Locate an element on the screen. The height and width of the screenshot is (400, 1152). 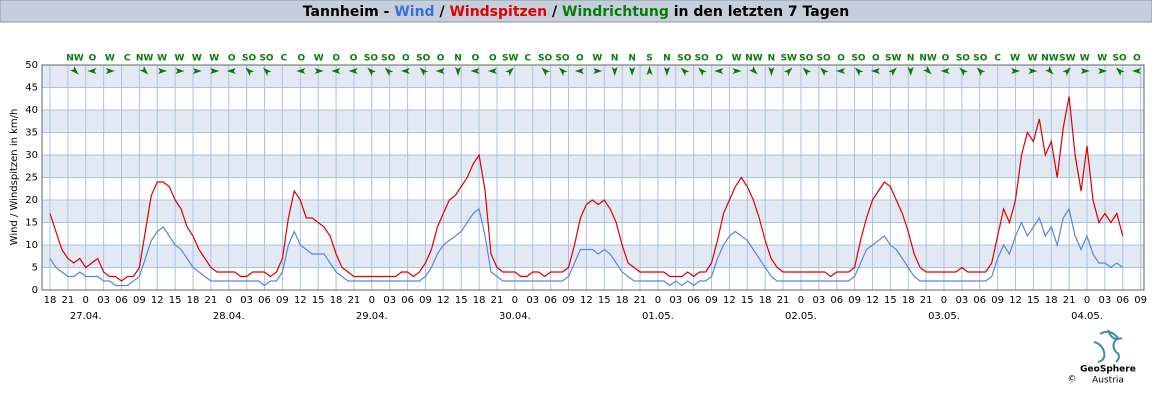
date-label: 01.05. is located at coordinates (658, 316).